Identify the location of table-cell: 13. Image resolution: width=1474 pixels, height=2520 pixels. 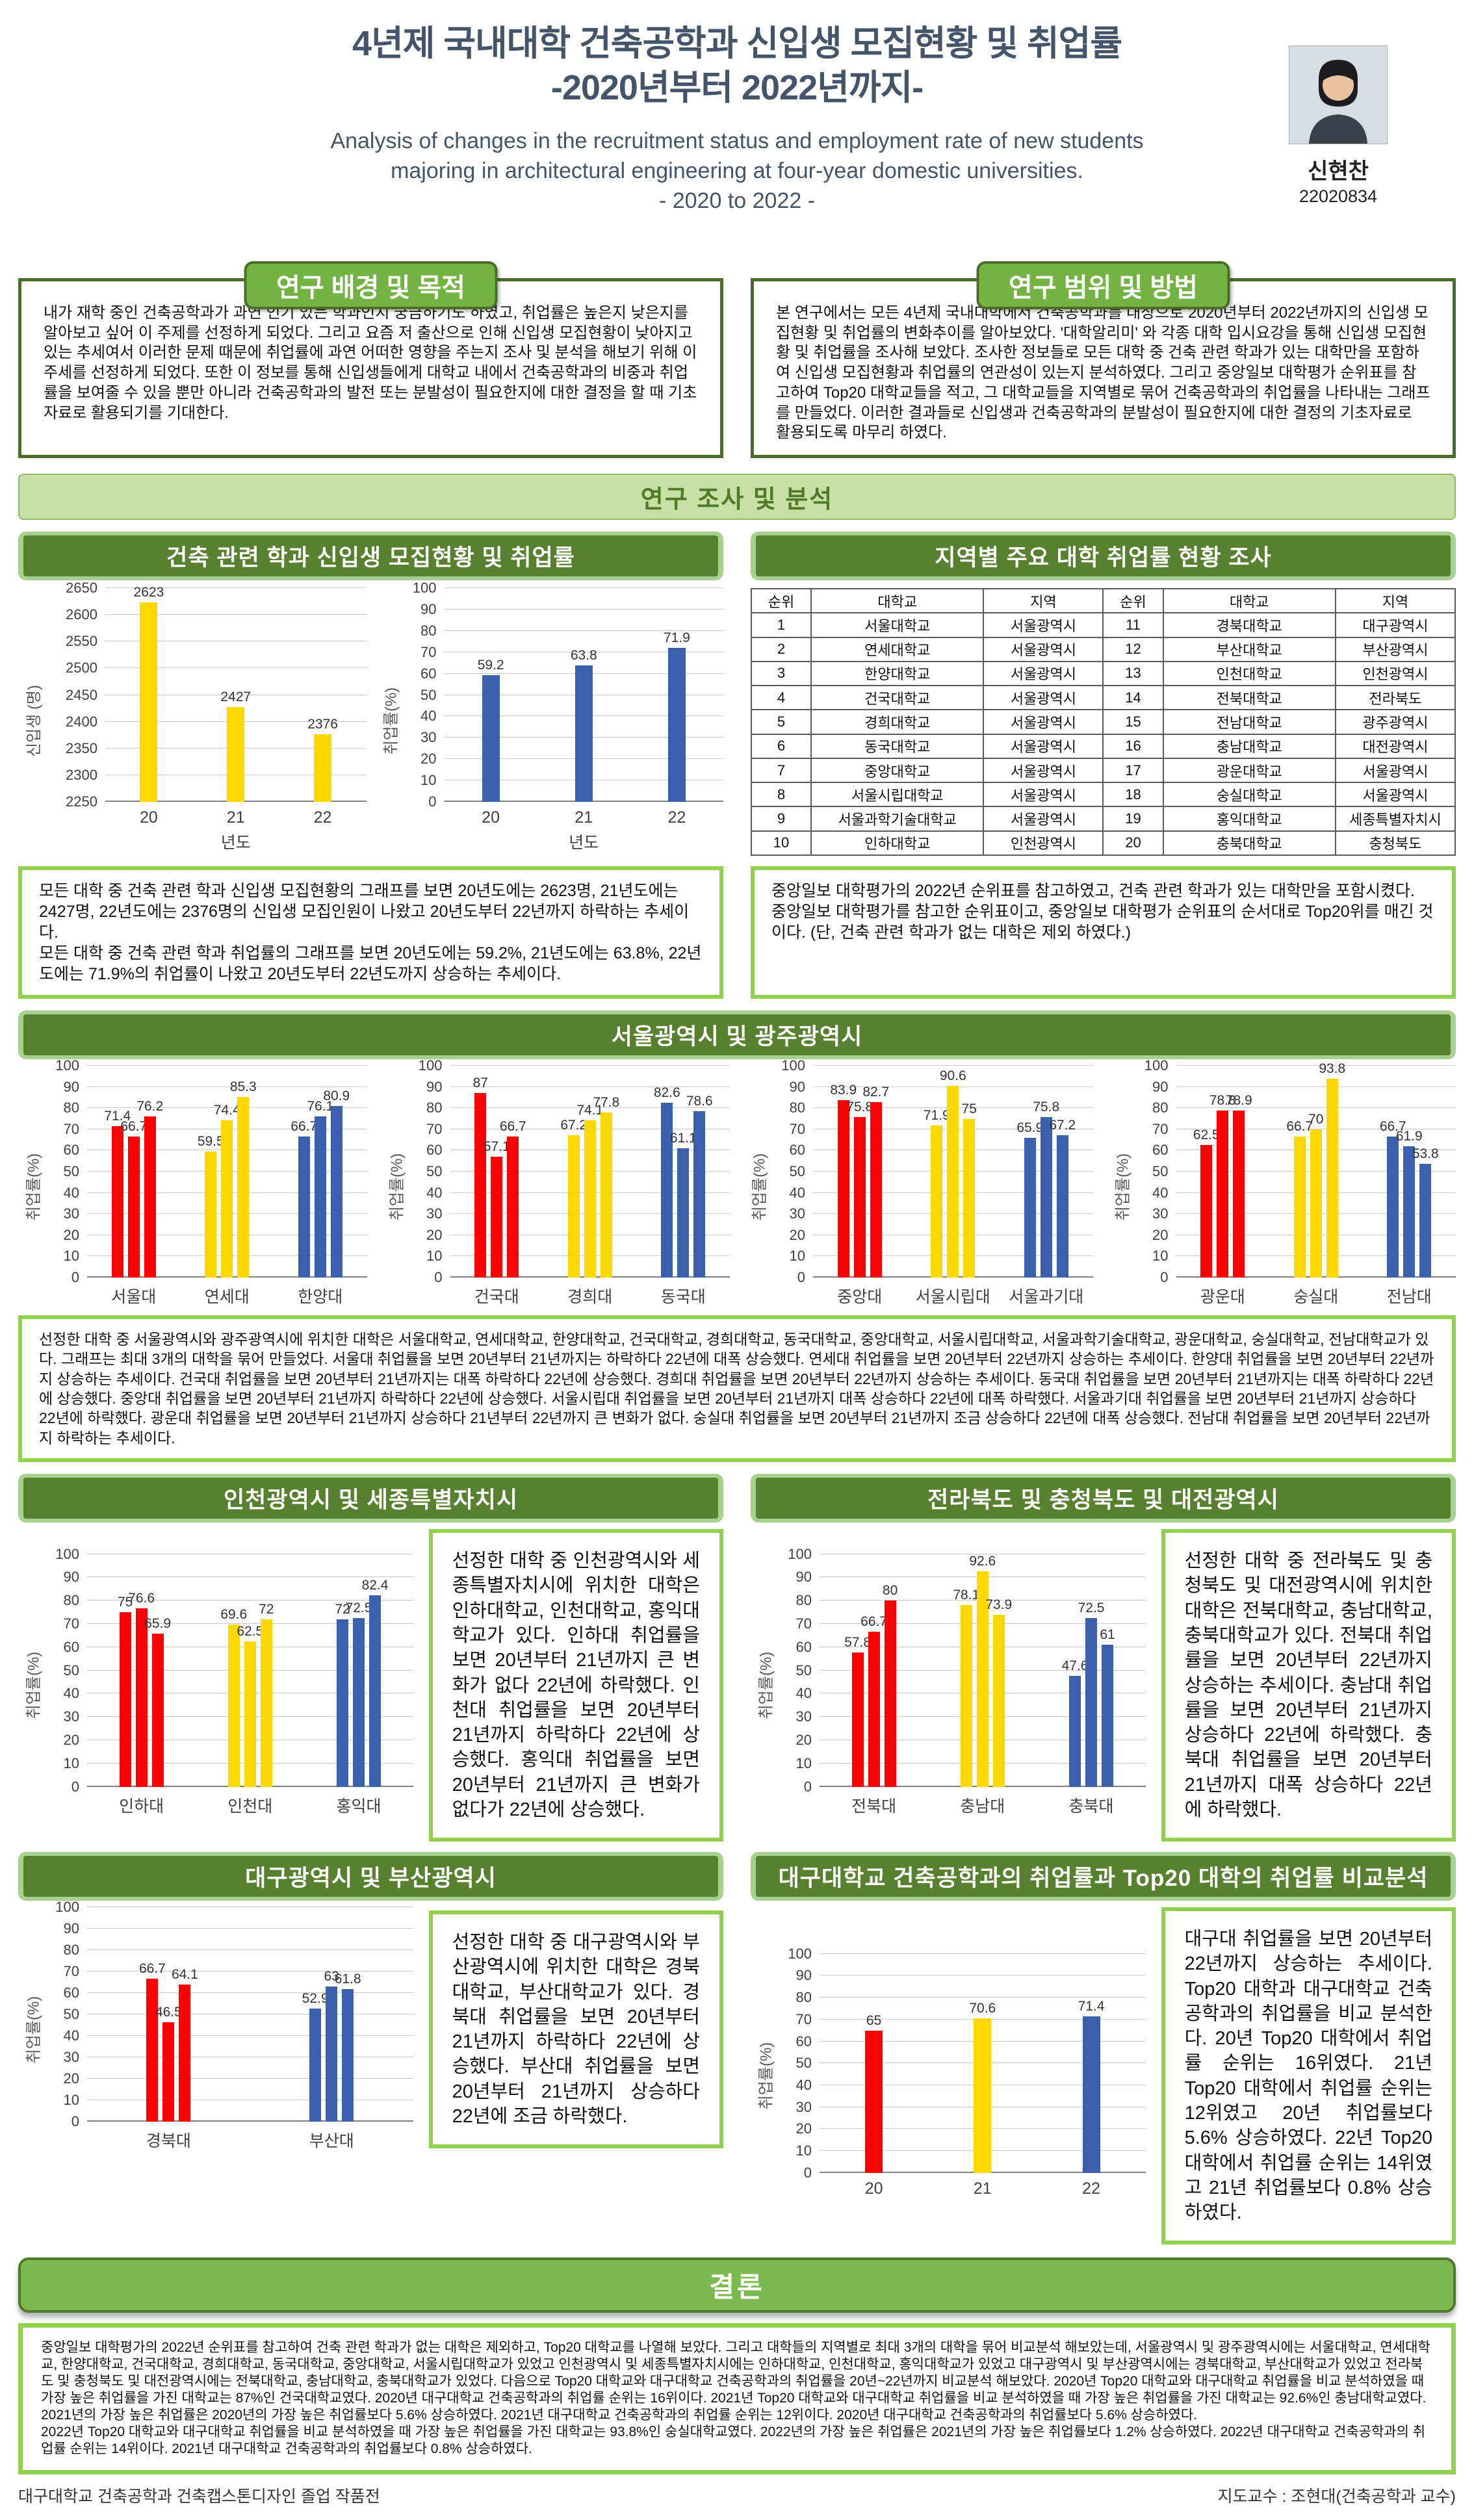
(1133, 674).